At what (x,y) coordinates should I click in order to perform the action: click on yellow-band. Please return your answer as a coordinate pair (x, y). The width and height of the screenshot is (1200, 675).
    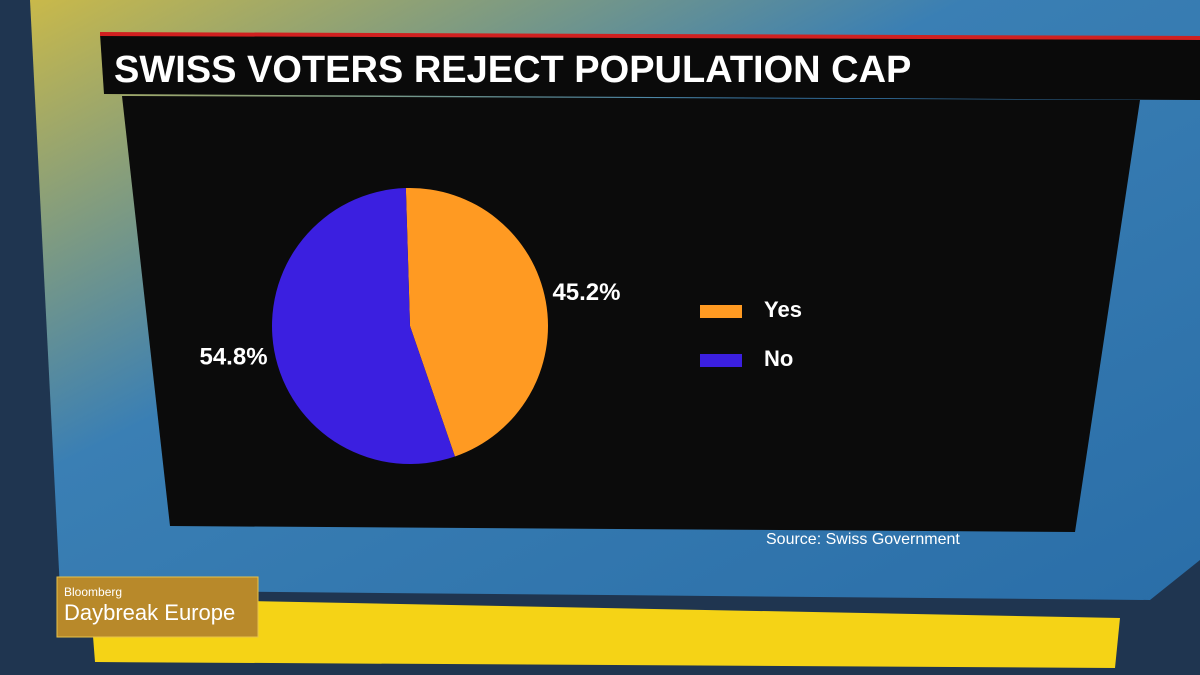
    Looking at the image, I should click on (605, 633).